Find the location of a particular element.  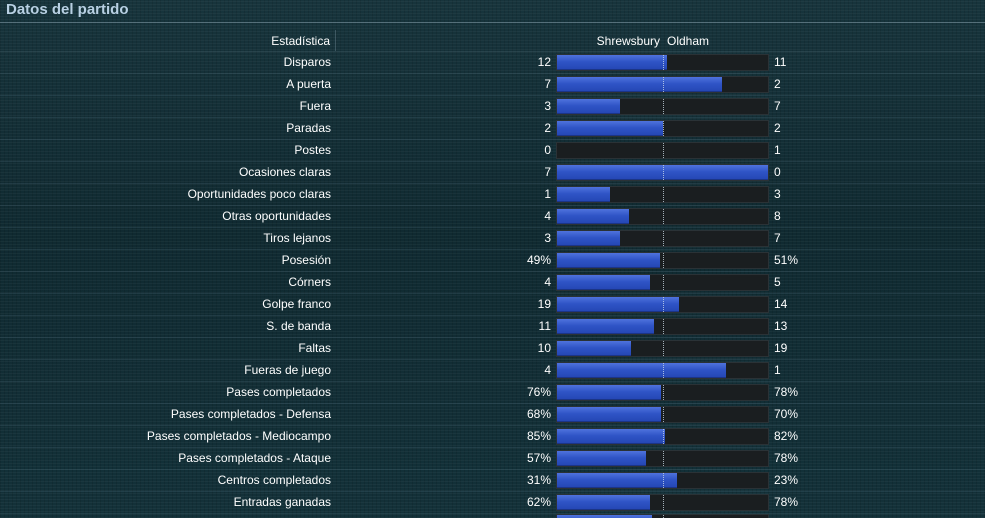

stat-label: Postes is located at coordinates (312, 150).